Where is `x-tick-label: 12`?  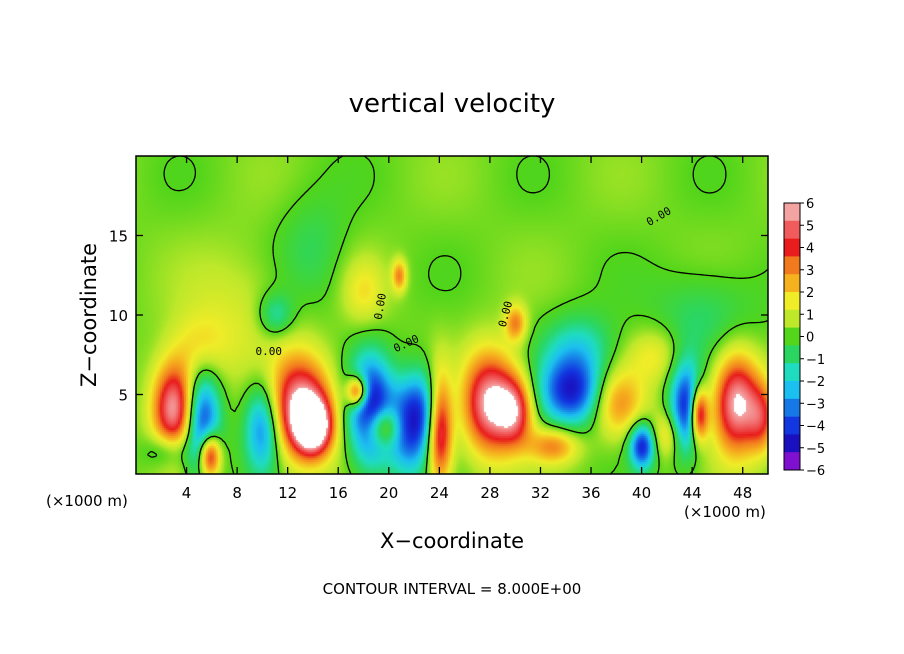 x-tick-label: 12 is located at coordinates (287, 493).